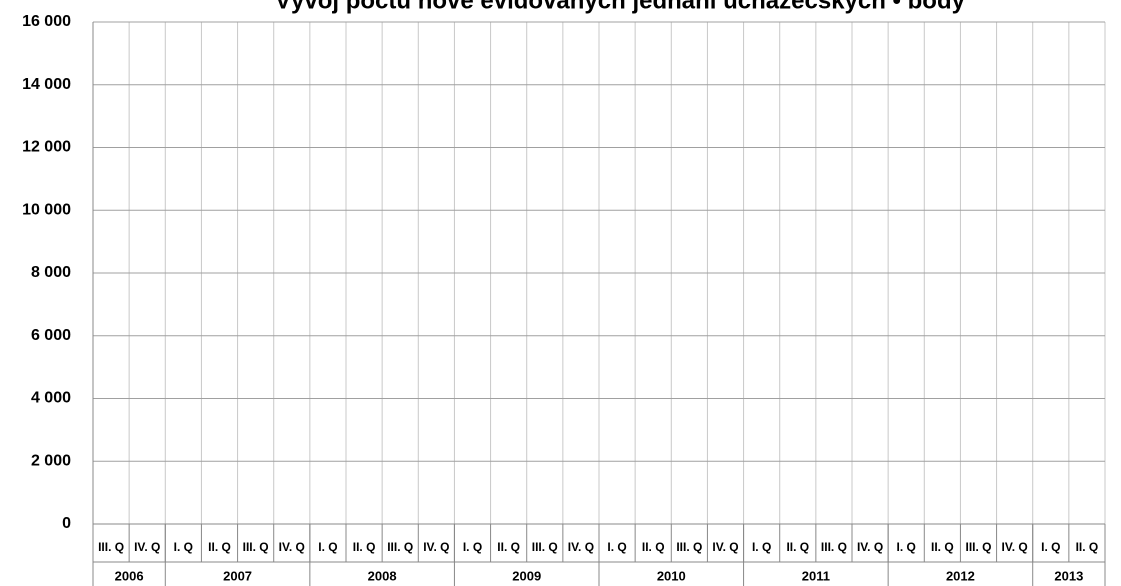 This screenshot has height=586, width=1121. What do you see at coordinates (816, 575) in the screenshot?
I see `group-label: 2011` at bounding box center [816, 575].